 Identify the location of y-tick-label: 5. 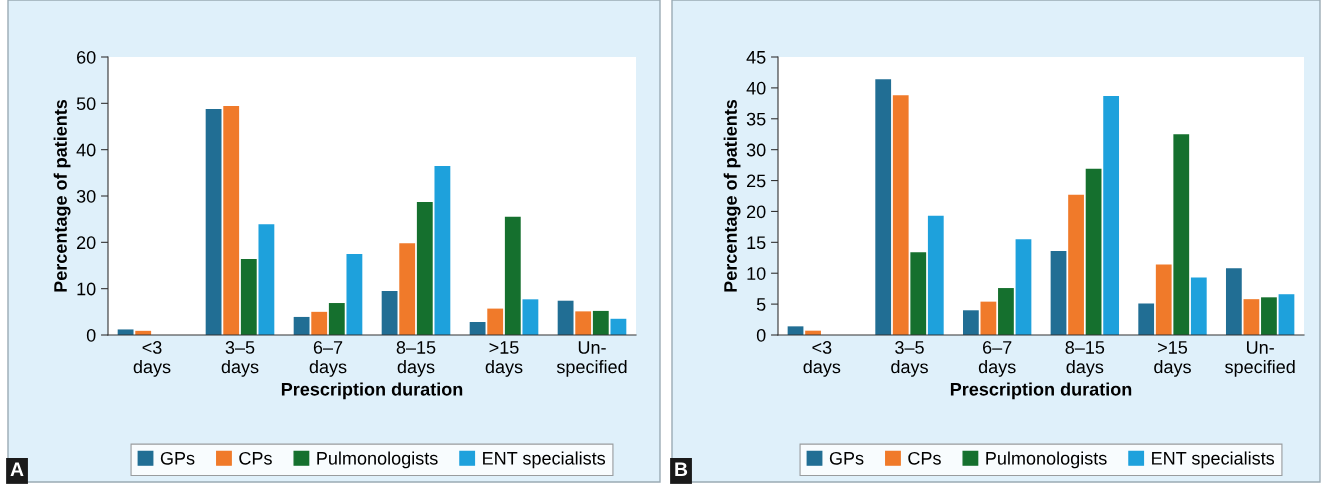
(761, 304).